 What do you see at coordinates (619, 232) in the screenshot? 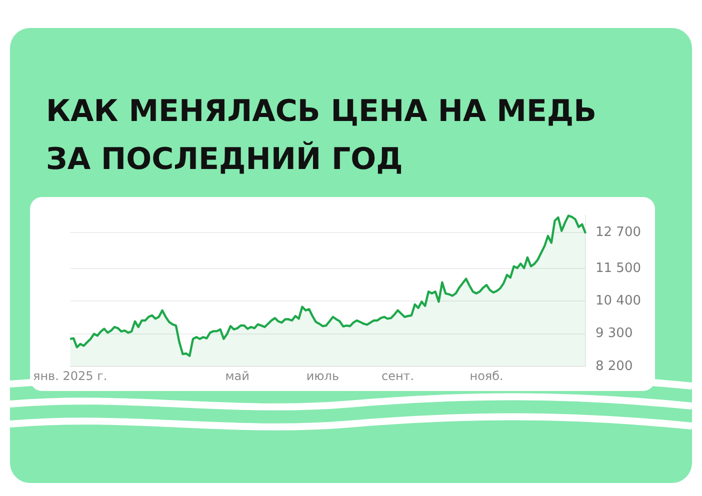
I see `y-tick-label: 12 700` at bounding box center [619, 232].